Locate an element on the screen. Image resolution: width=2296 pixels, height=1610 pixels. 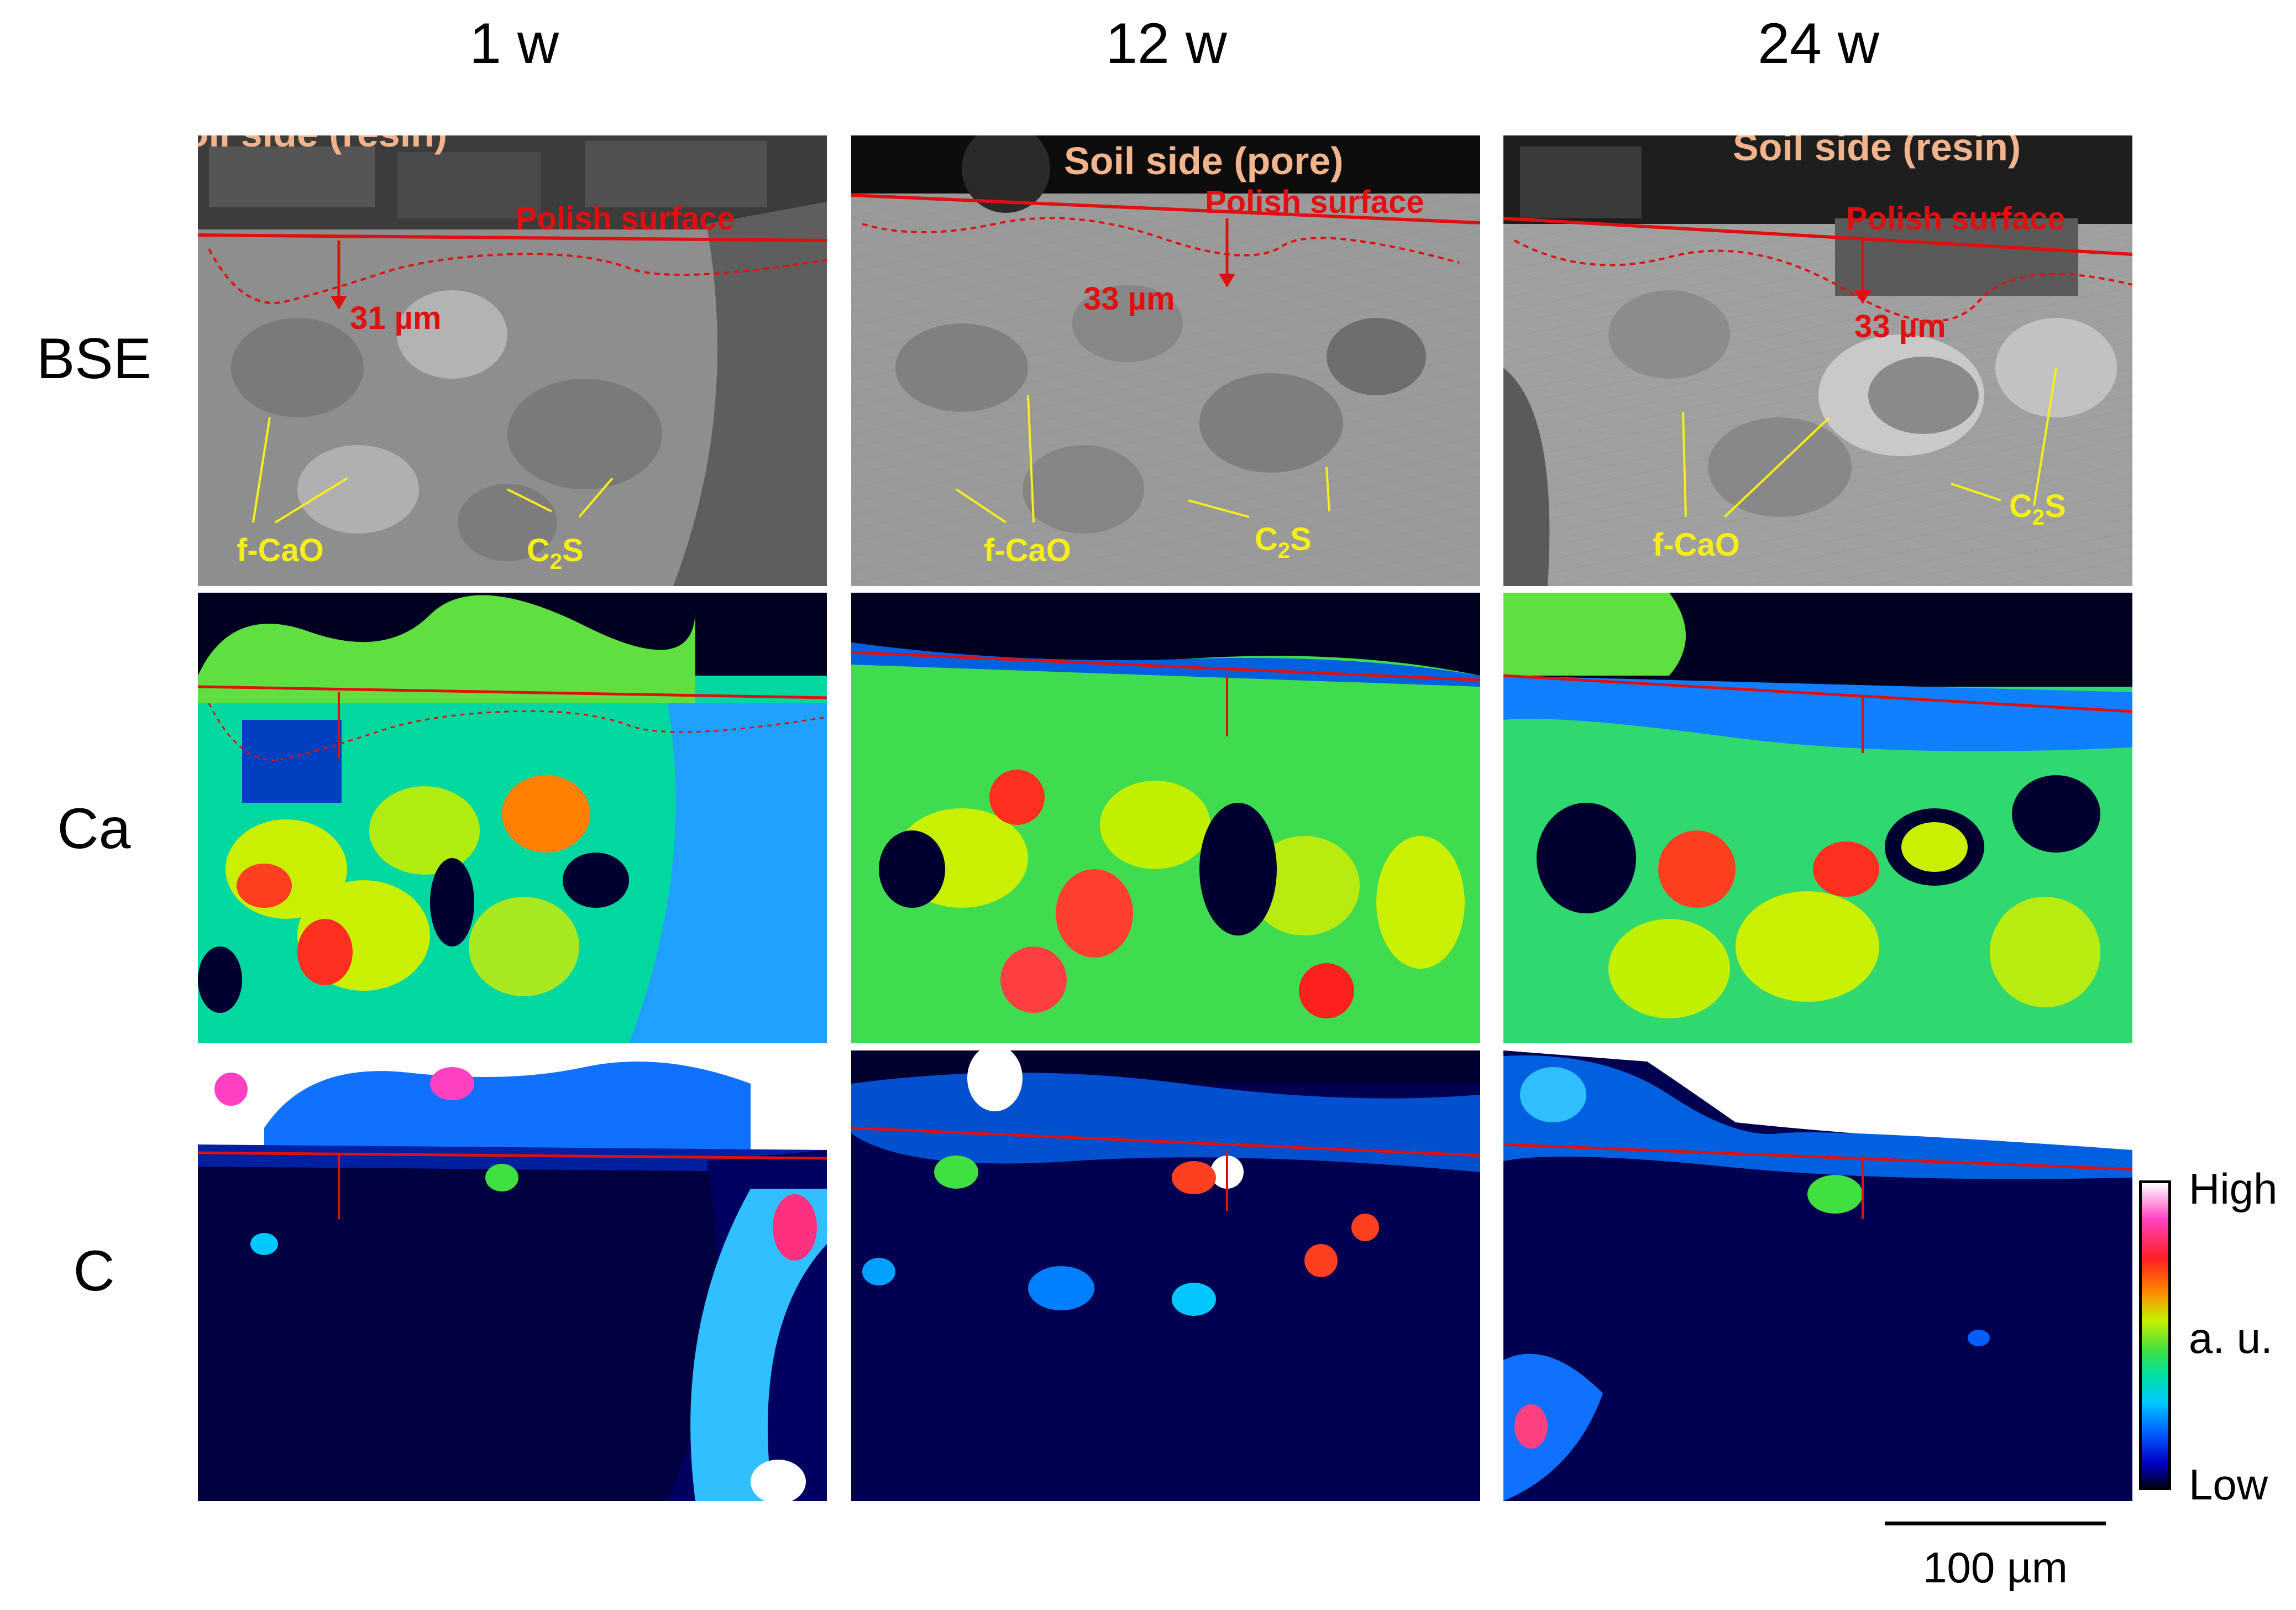
depth-label-12w: 33 µm is located at coordinates (1129, 299).